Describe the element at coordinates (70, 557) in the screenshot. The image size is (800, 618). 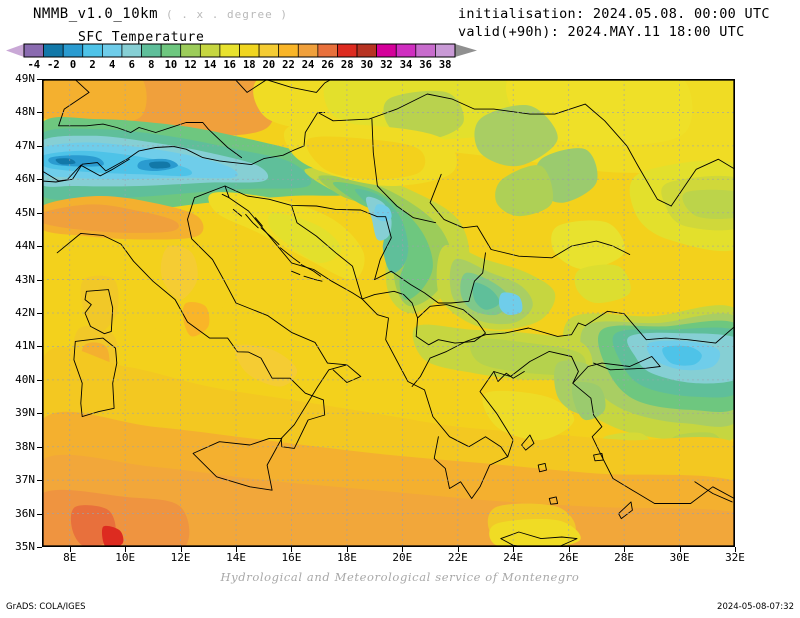
I see `lon-axis-label: 8E` at that location.